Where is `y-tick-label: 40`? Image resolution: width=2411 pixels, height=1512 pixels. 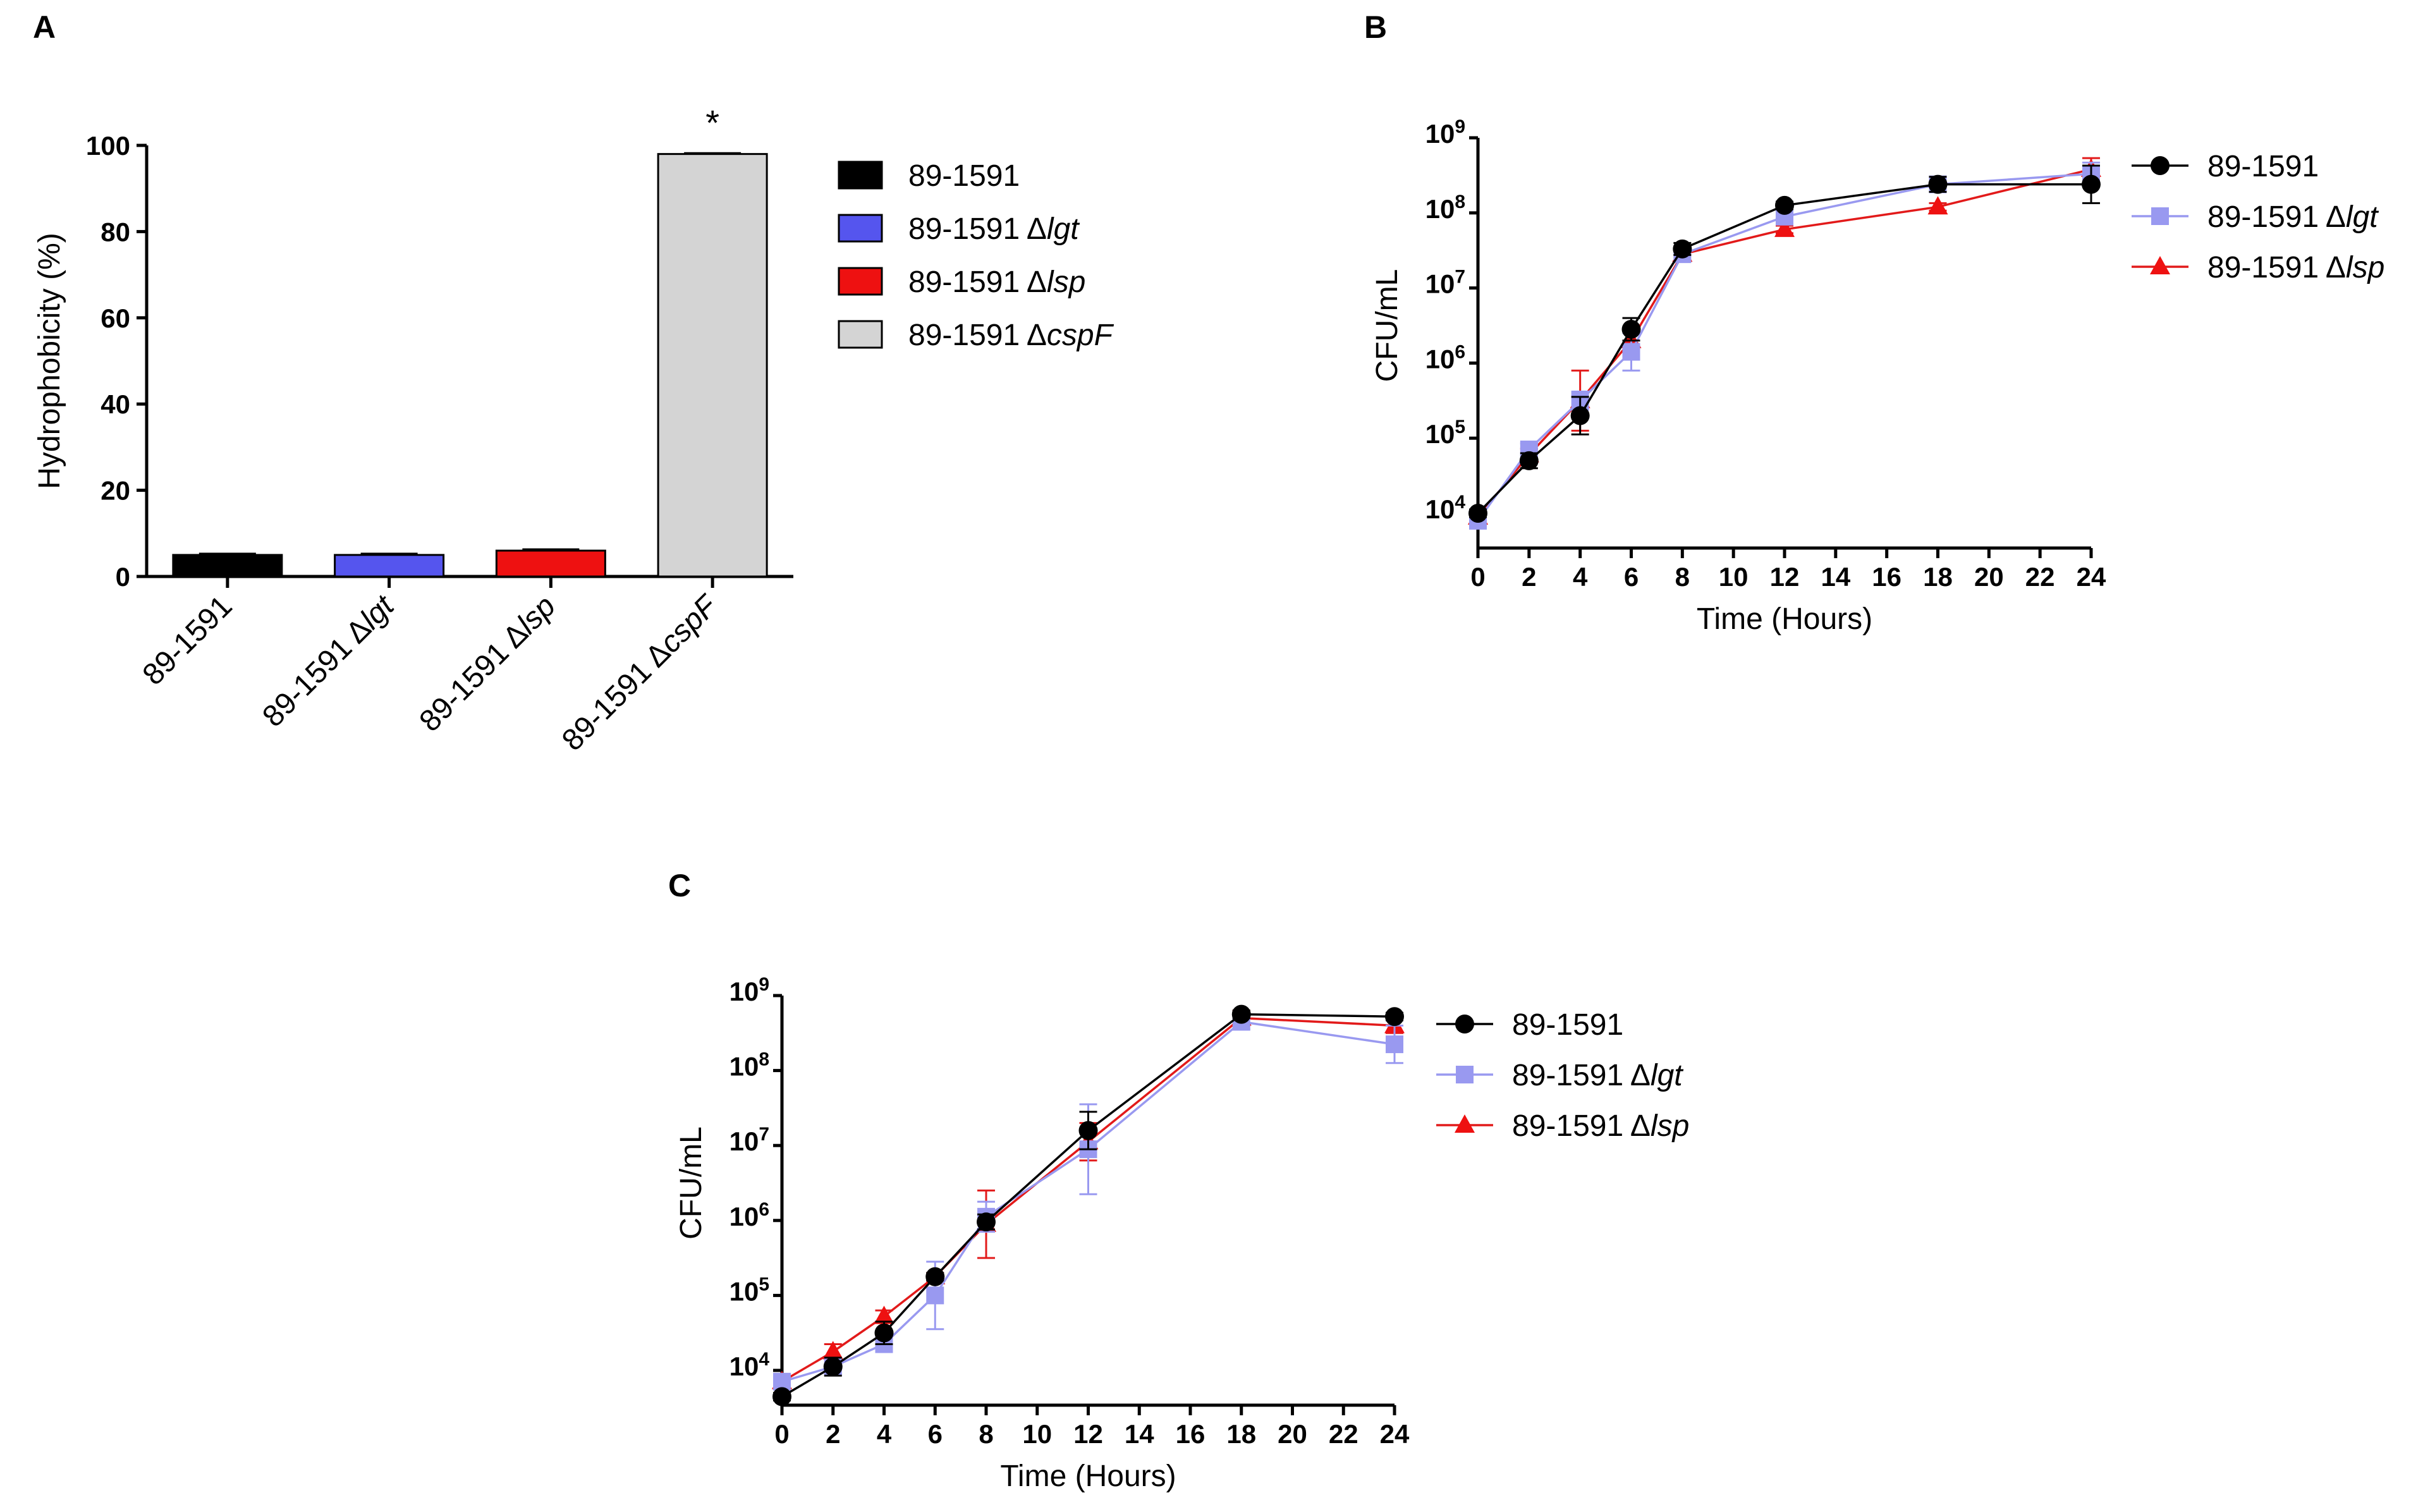 y-tick-label: 40 is located at coordinates (115, 404).